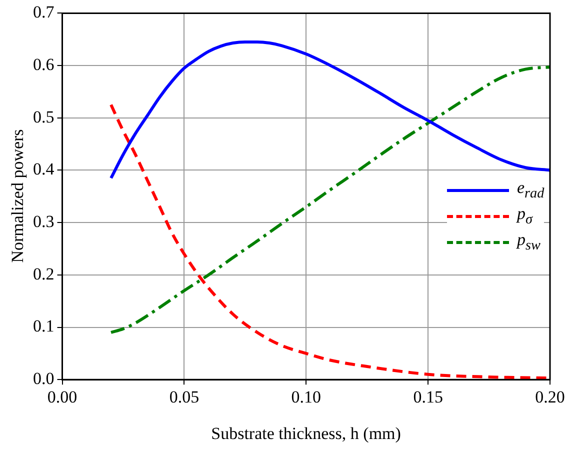  I want to click on y-tick-label: 0.6, so click(43, 64).